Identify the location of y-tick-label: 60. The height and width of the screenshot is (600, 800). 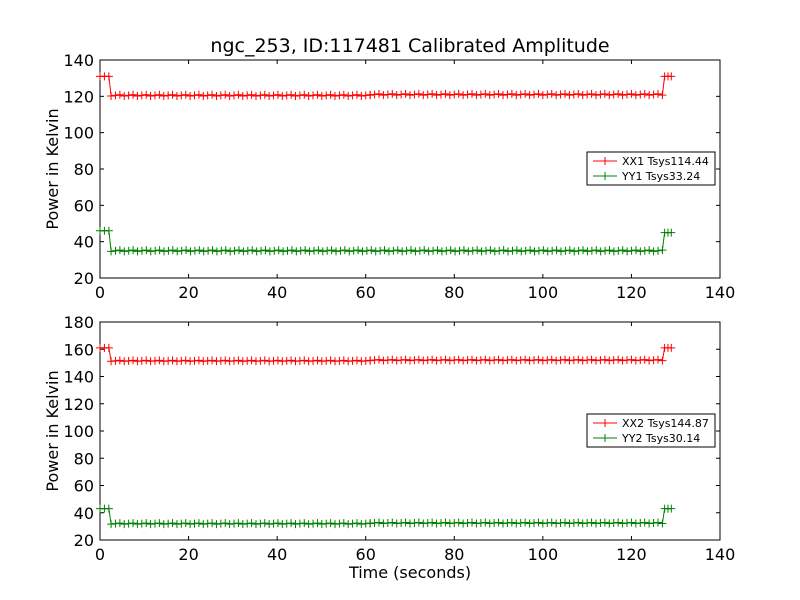
(84, 486).